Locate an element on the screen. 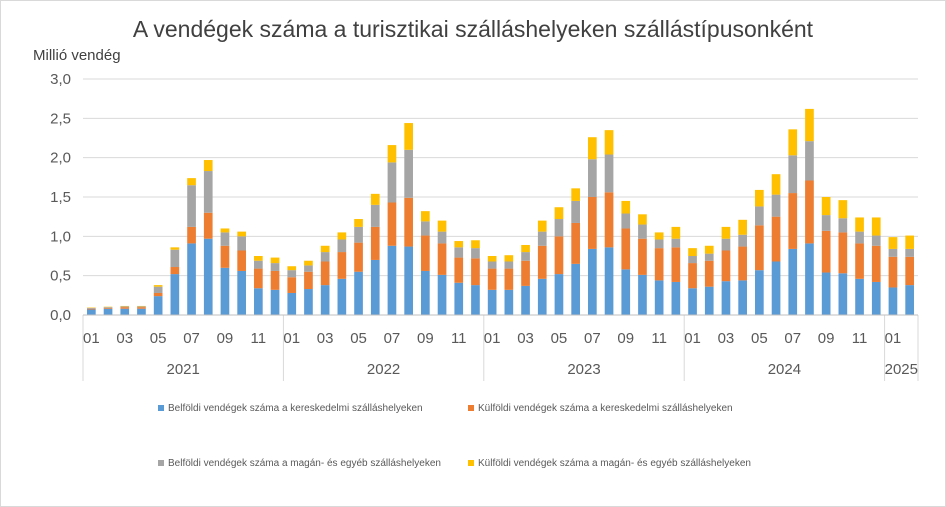  x-tick-label: 11 is located at coordinates (459, 338).